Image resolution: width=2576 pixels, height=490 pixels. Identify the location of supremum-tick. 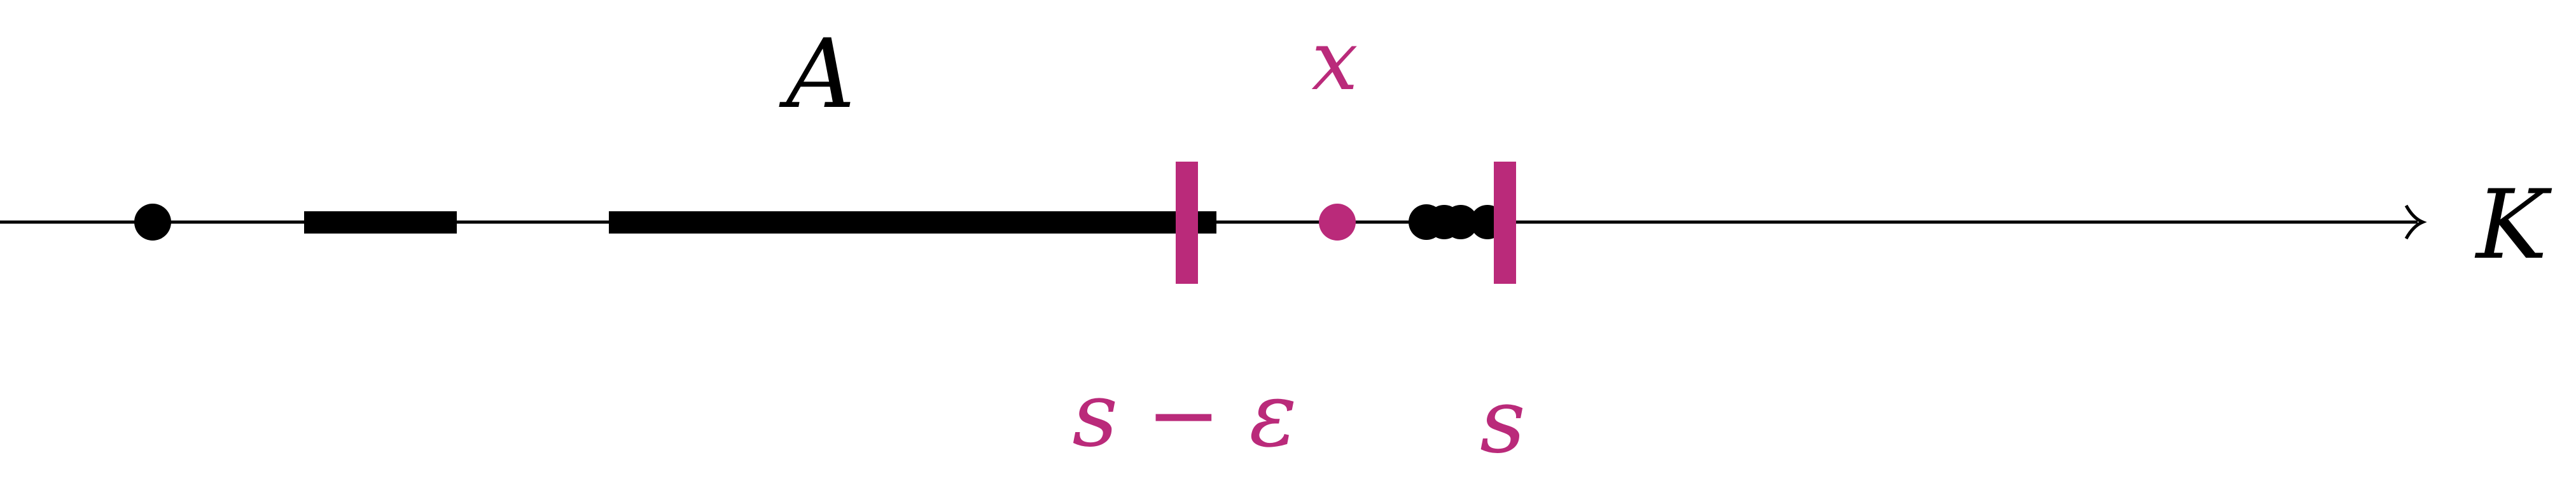
(1505, 223).